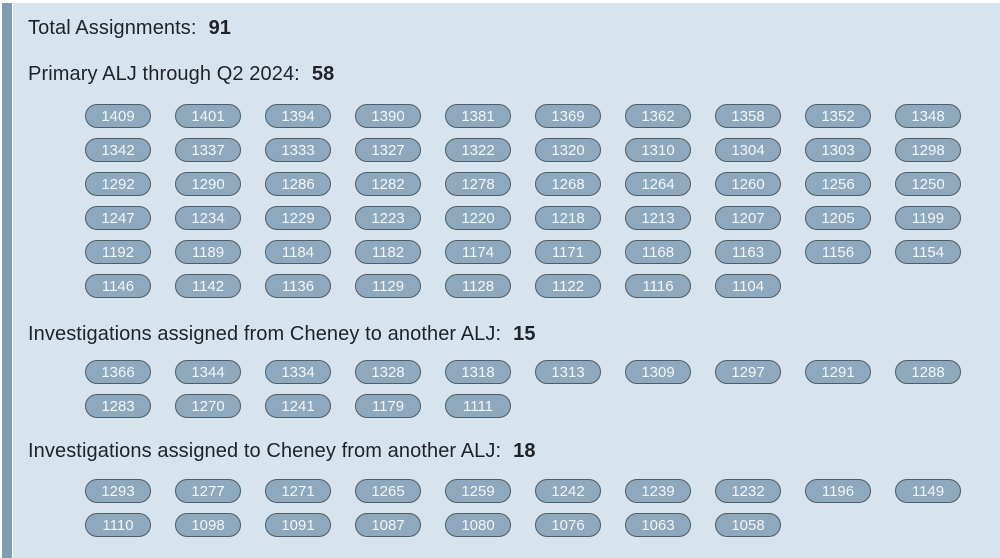  What do you see at coordinates (7, 280) in the screenshot?
I see `vertical-scrollbar` at bounding box center [7, 280].